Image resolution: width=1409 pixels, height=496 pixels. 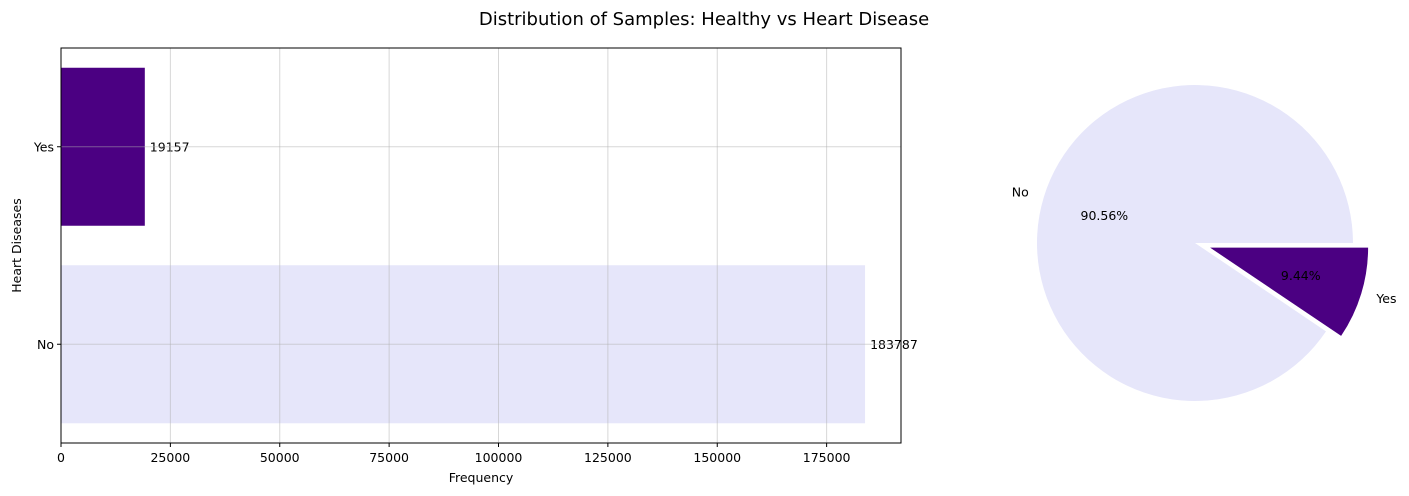 What do you see at coordinates (1105, 215) in the screenshot?
I see `pie-percent-label: 90.56%` at bounding box center [1105, 215].